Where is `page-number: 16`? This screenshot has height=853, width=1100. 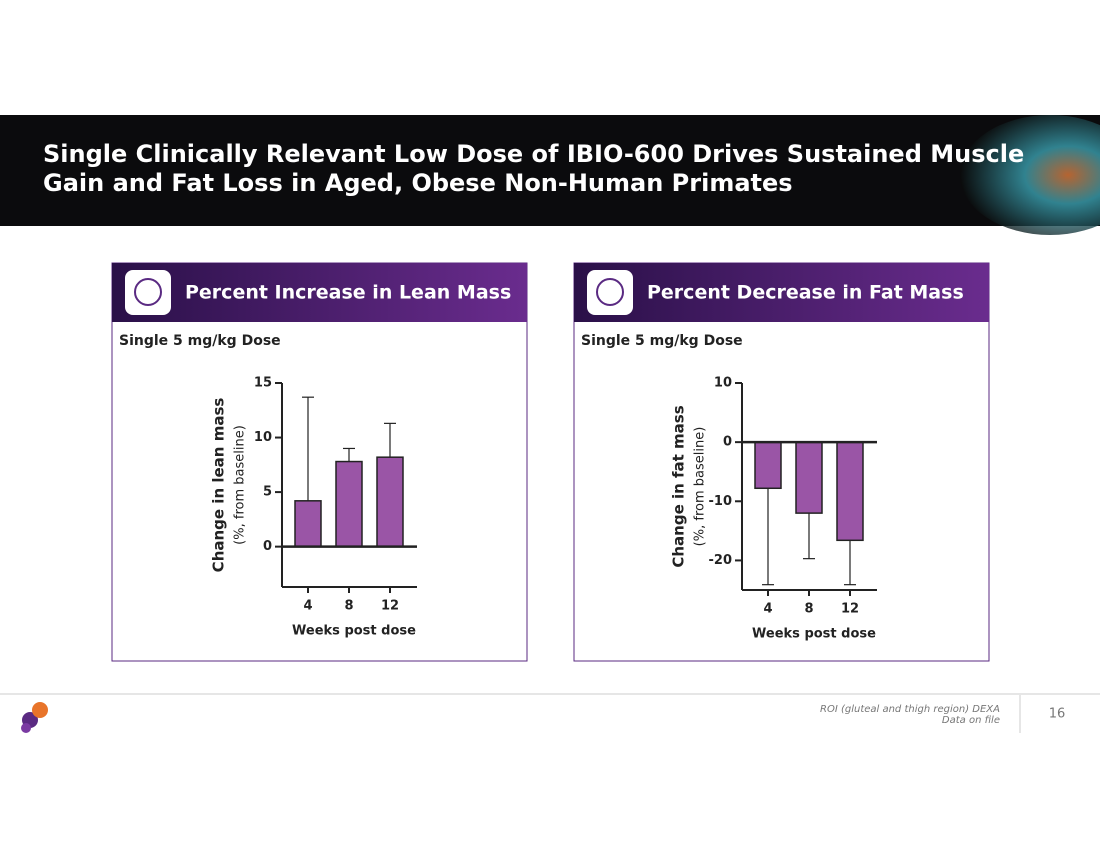
page-number: 16 is located at coordinates (1057, 714).